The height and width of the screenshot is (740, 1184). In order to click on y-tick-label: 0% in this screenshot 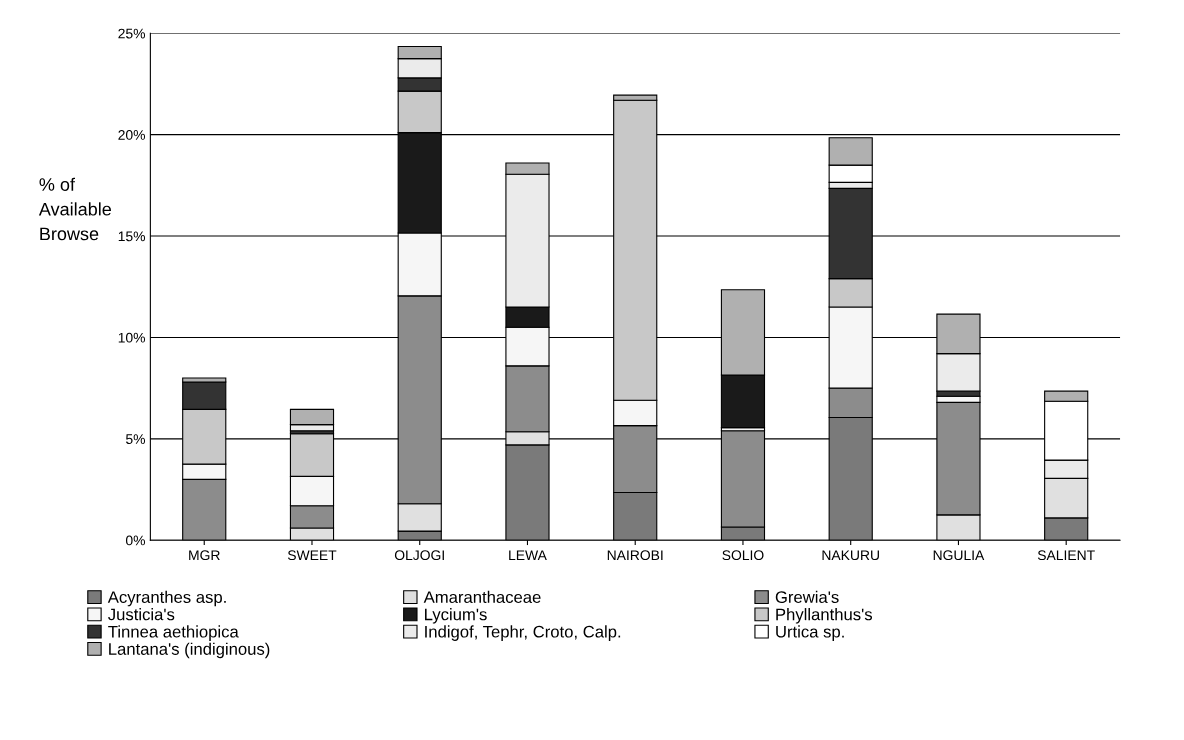, I will do `click(135, 540)`.